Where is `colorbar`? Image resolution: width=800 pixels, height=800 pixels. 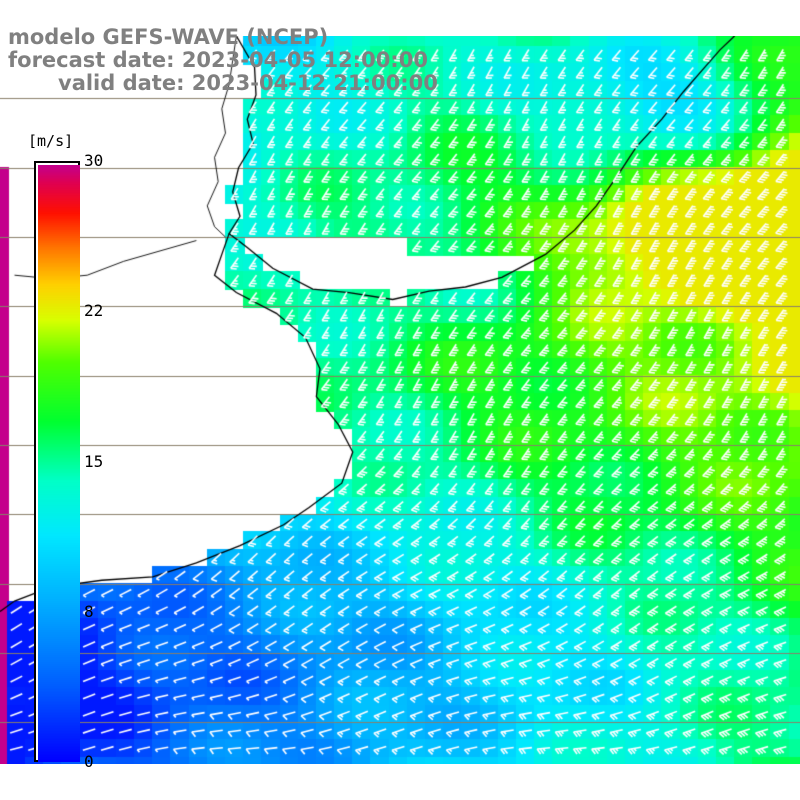 colorbar is located at coordinates (57, 461).